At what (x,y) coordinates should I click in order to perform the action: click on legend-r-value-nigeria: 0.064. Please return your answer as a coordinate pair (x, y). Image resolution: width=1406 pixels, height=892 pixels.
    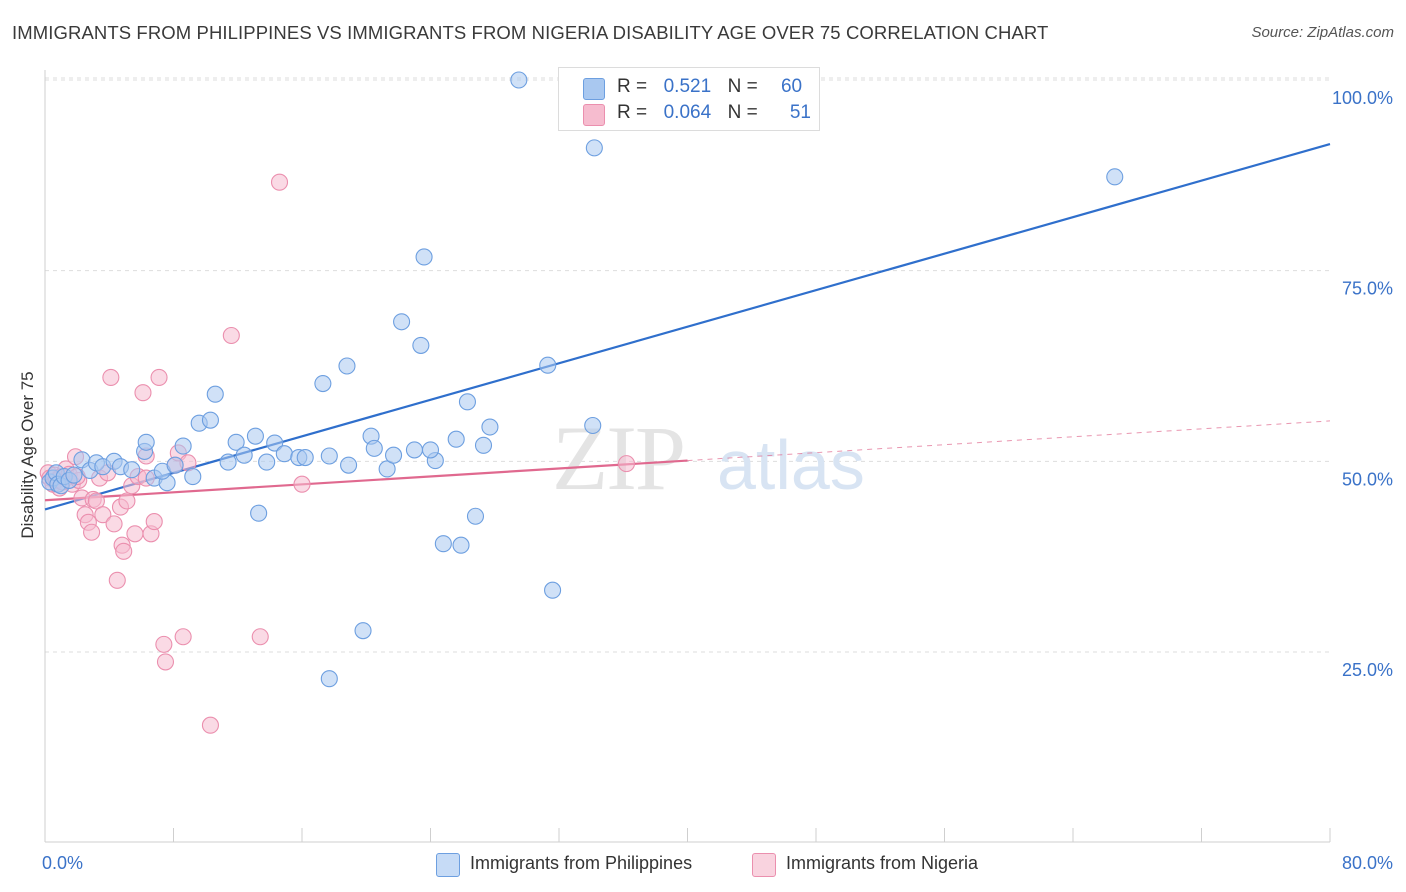
    Looking at the image, I should click on (687, 112).